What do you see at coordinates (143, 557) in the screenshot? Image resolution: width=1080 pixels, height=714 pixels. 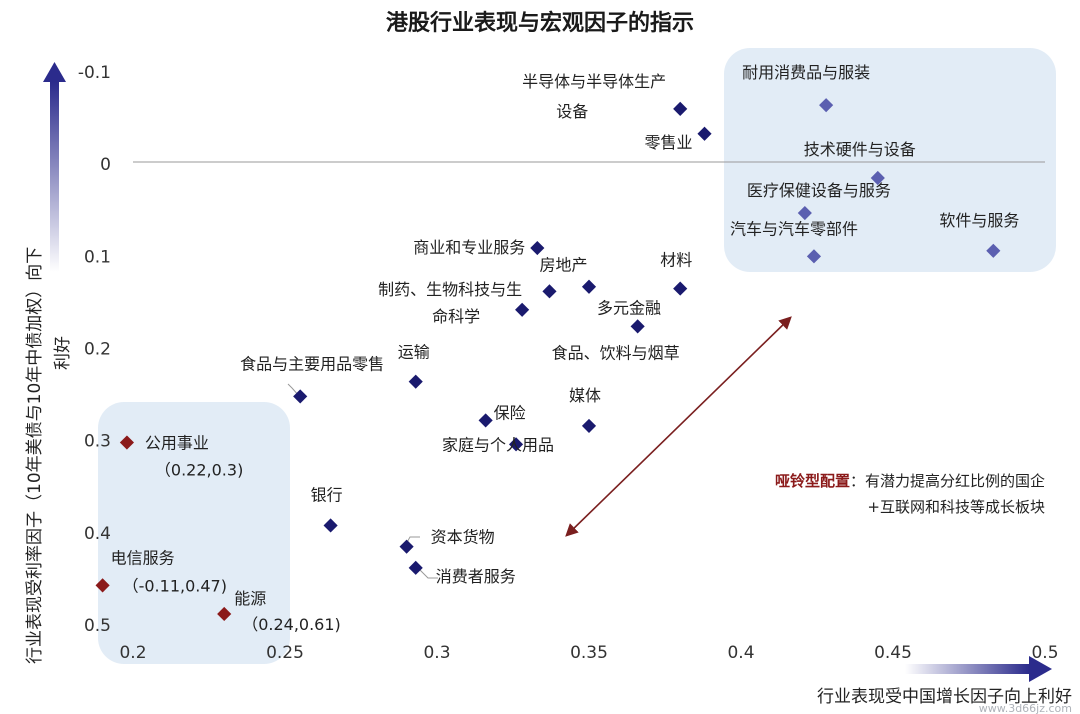 I see `data-point-label: 电信服务` at bounding box center [143, 557].